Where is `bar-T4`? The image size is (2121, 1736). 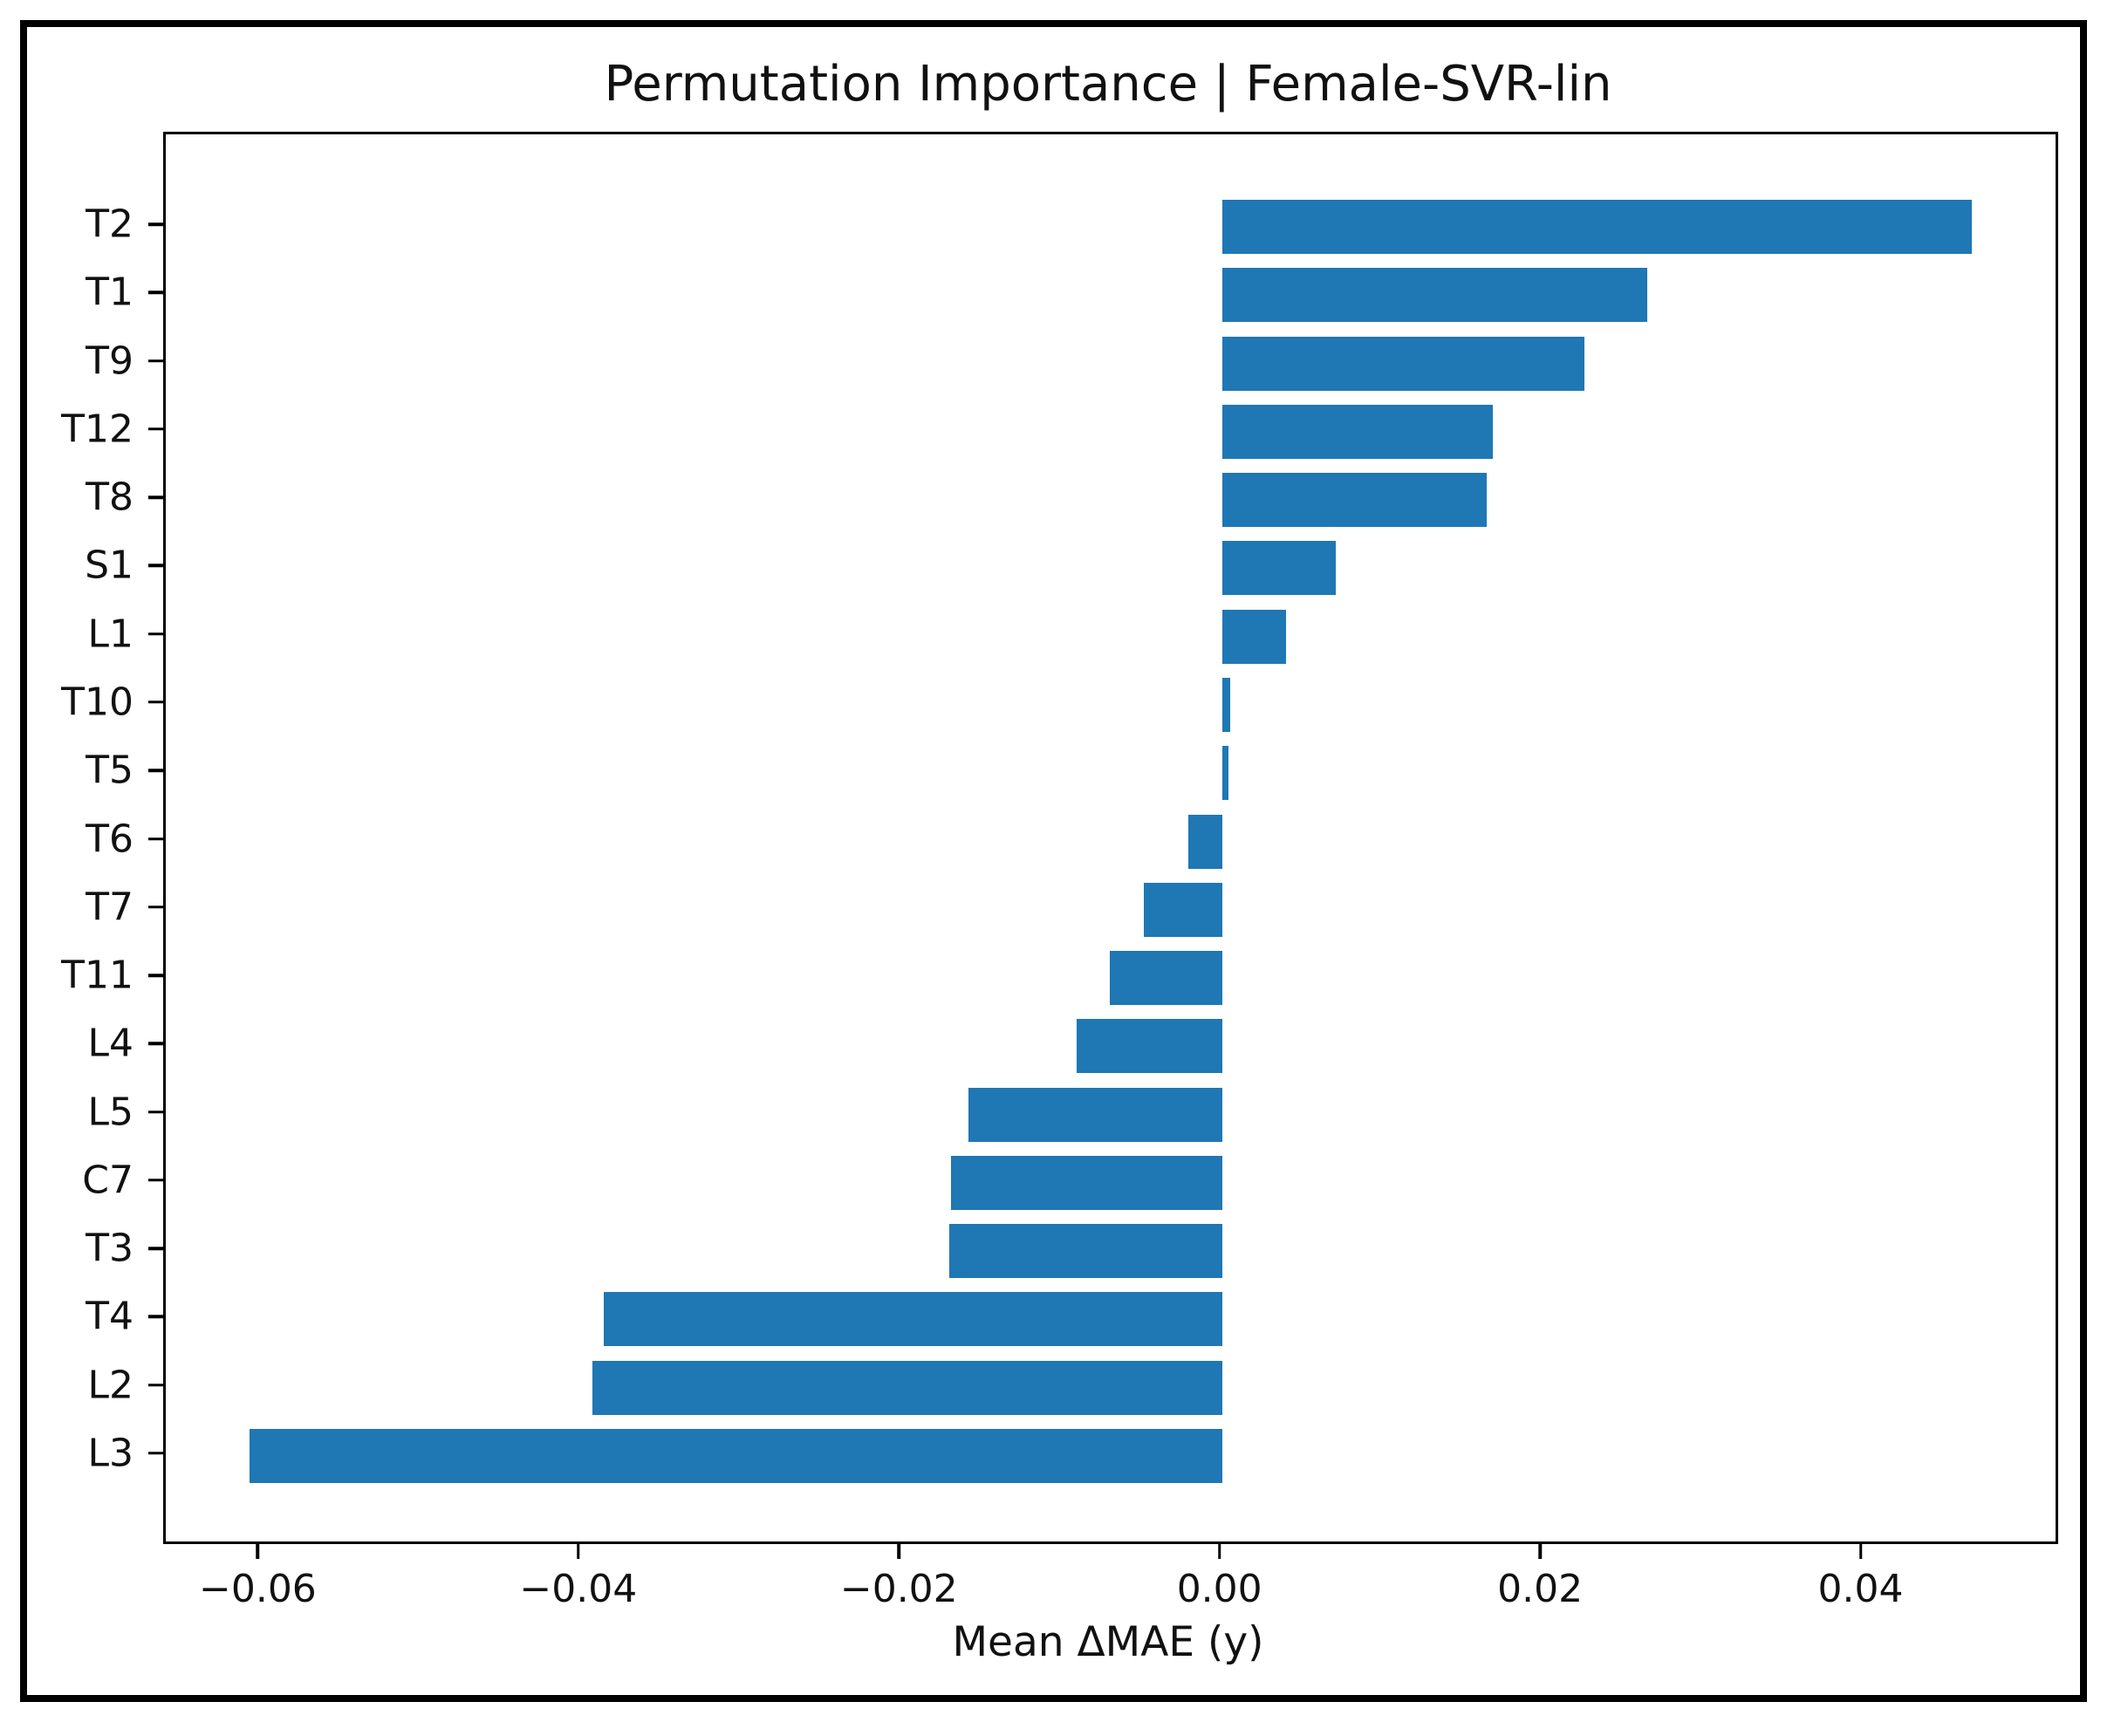 bar-T4 is located at coordinates (912, 1319).